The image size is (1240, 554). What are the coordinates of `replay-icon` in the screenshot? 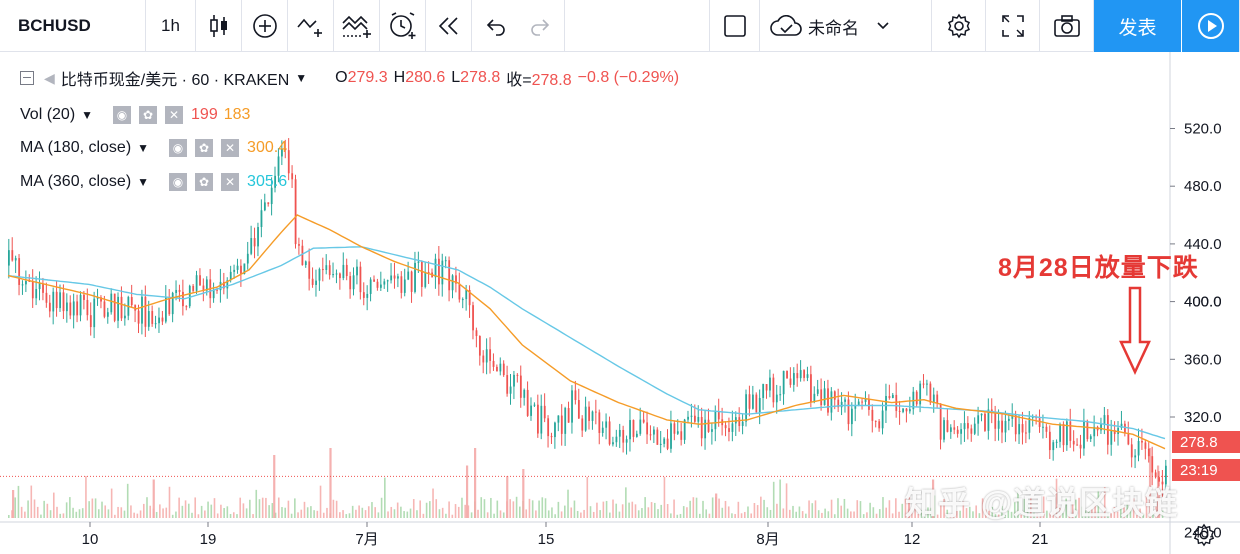 It's located at (449, 26).